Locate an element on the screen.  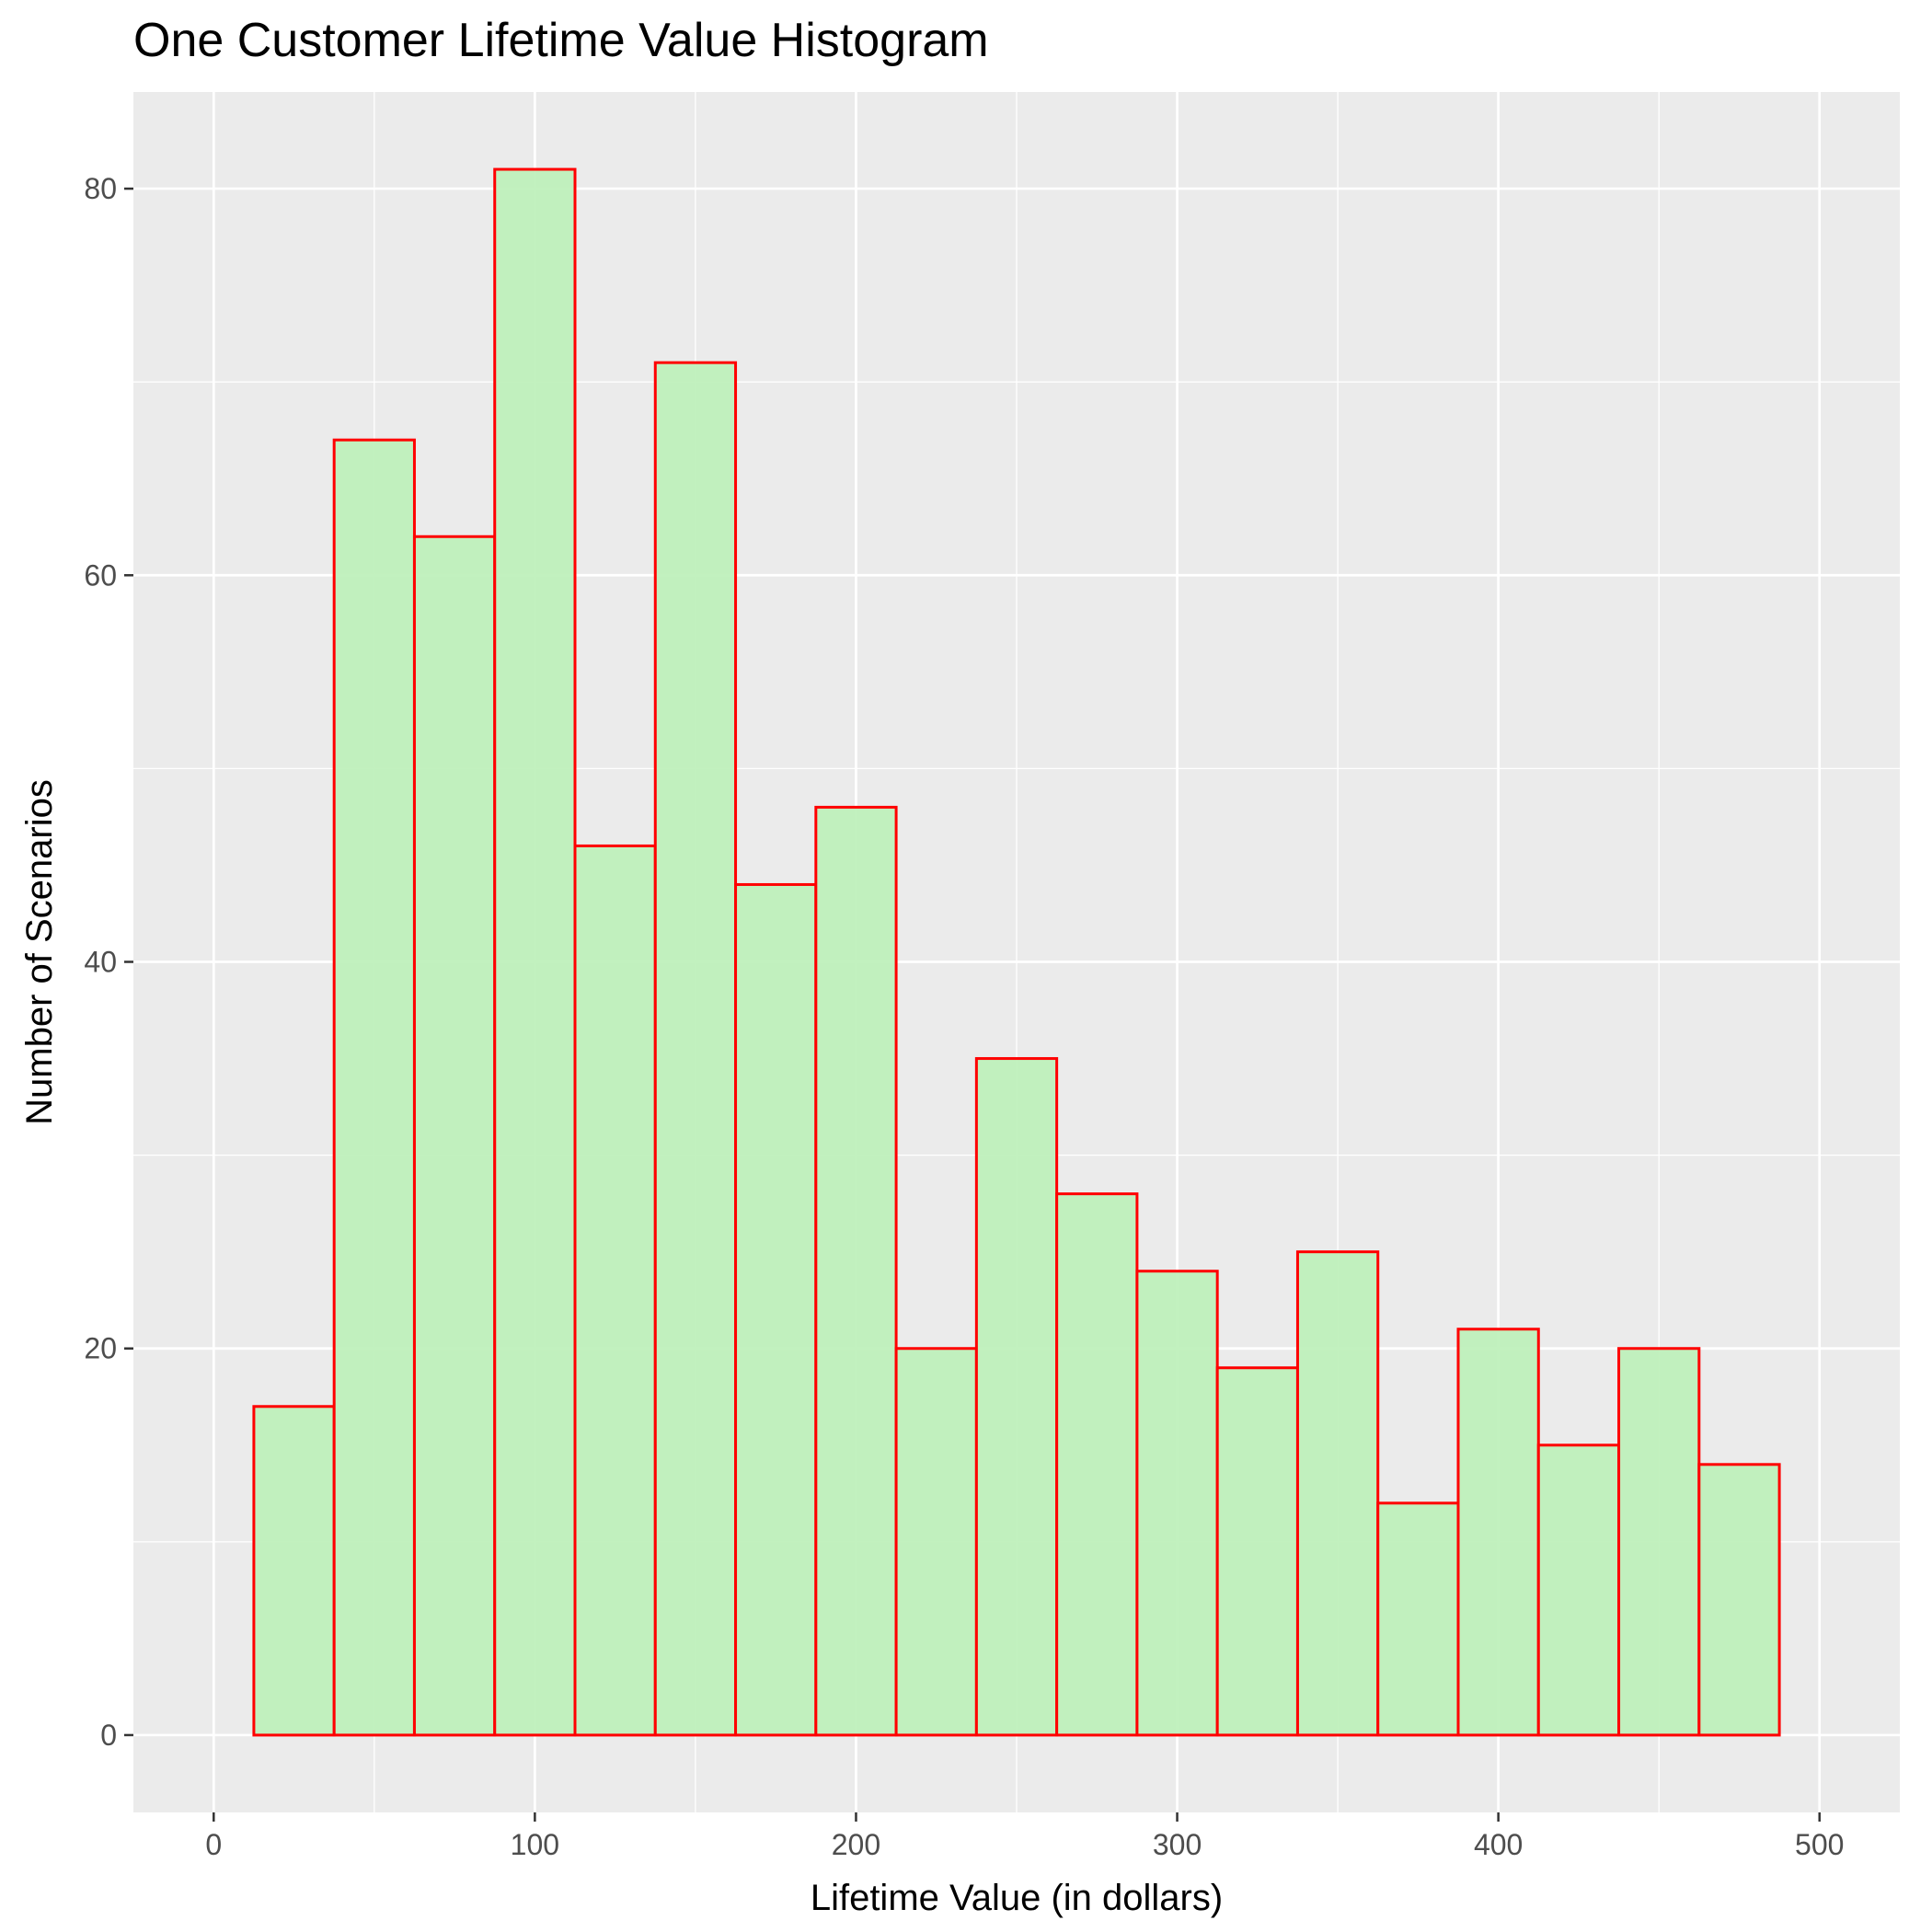
y-tick-label: 40 is located at coordinates (100, 962).